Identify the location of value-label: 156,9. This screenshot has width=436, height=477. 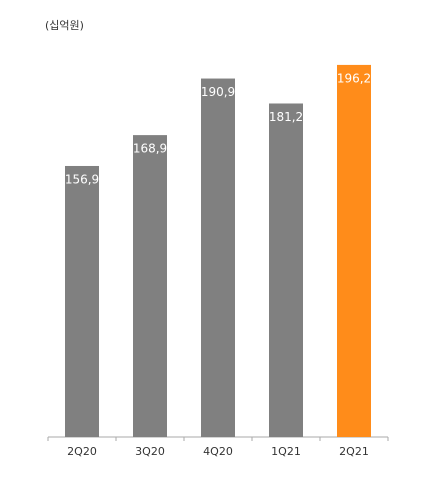
(82, 179).